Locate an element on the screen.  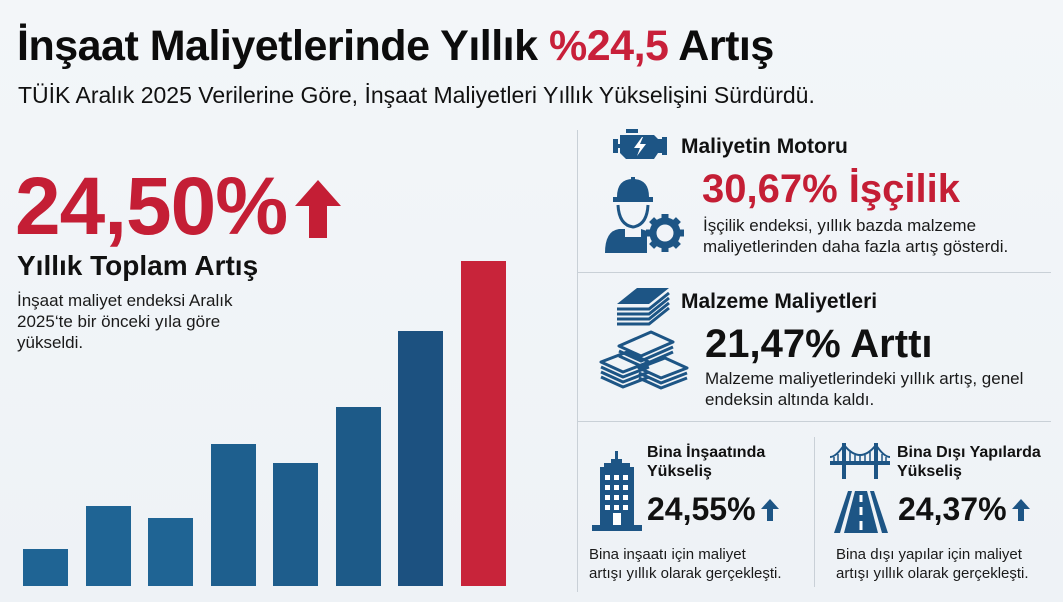
material-title: Malzeme Maliyetleri is located at coordinates (779, 301).